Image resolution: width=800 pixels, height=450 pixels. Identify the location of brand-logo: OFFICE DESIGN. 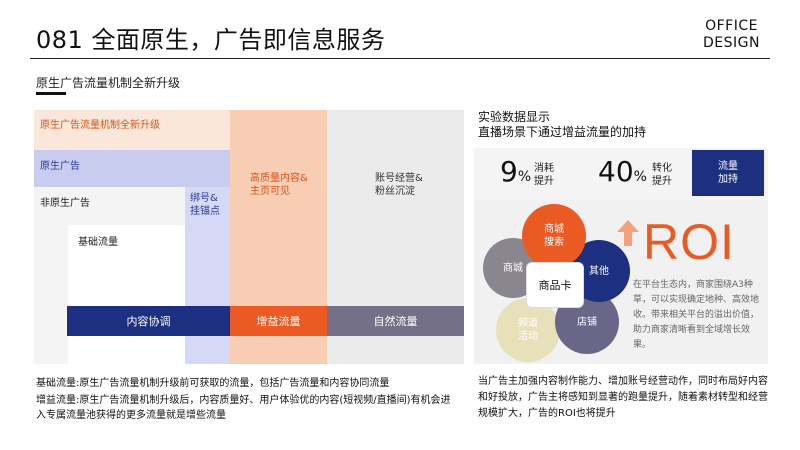
(731, 35).